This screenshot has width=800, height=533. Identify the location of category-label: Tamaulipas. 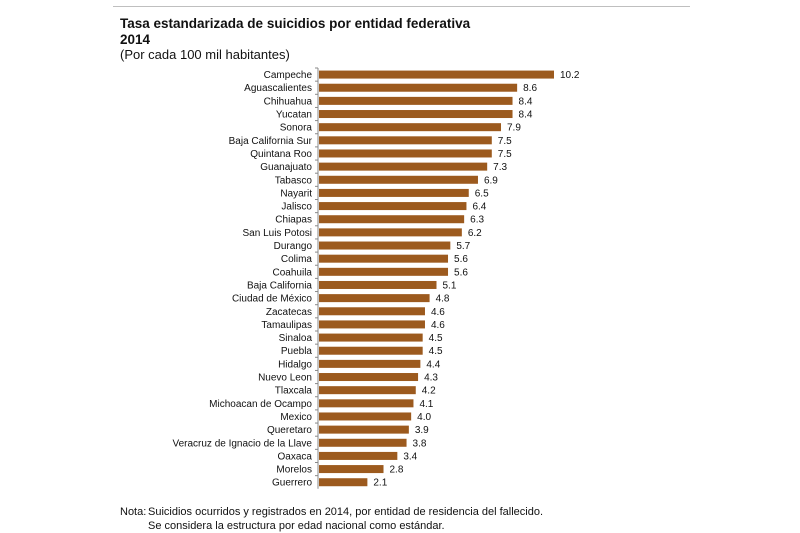
(286, 325).